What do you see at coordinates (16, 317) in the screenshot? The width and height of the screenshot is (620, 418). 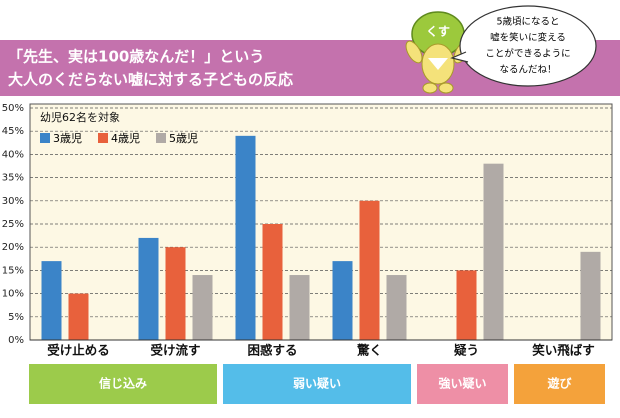 I see `y-tick-label: 5%` at bounding box center [16, 317].